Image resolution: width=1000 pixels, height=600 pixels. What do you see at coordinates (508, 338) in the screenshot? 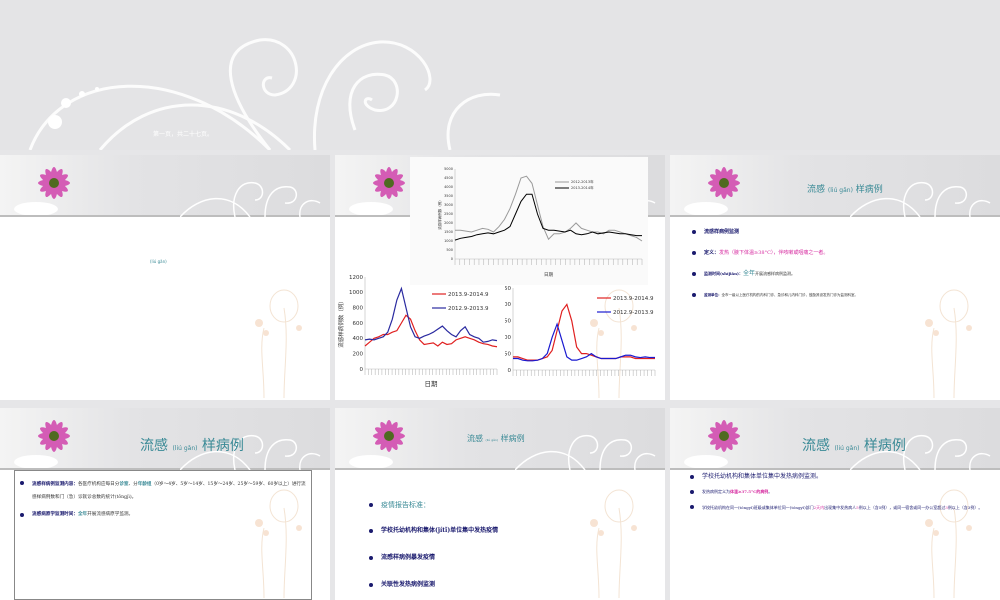
I see `y-tick-label: 100` at bounding box center [508, 338].